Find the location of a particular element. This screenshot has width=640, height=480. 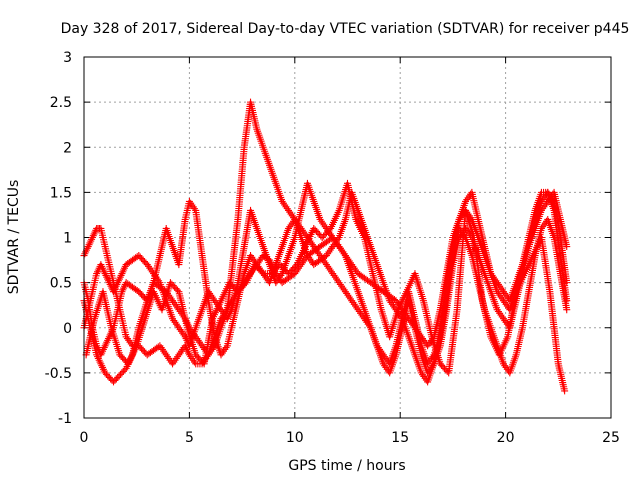

y-tick-label: -1 is located at coordinates (65, 419).